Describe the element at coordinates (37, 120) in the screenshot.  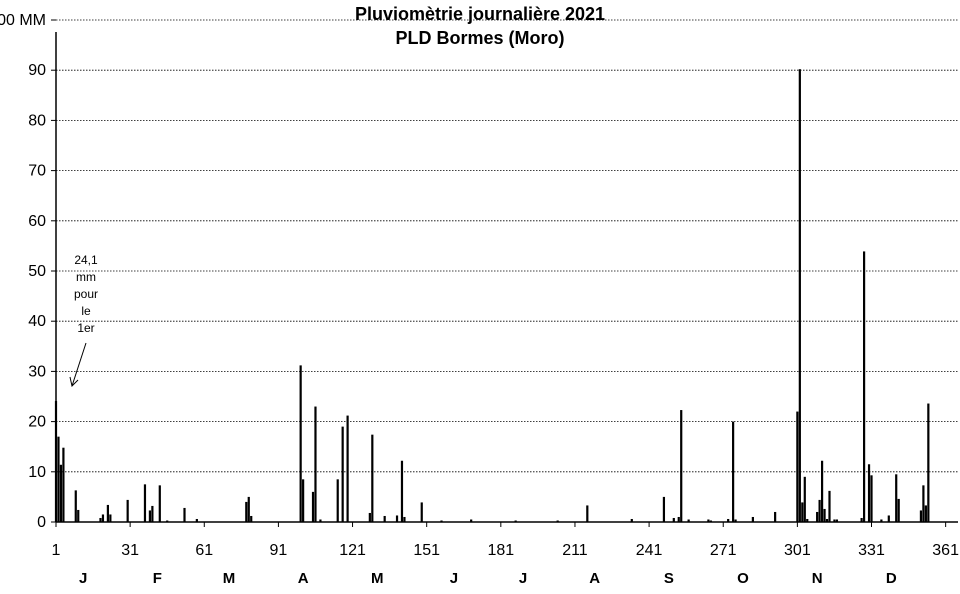
I see `y-tick-label: 80` at that location.